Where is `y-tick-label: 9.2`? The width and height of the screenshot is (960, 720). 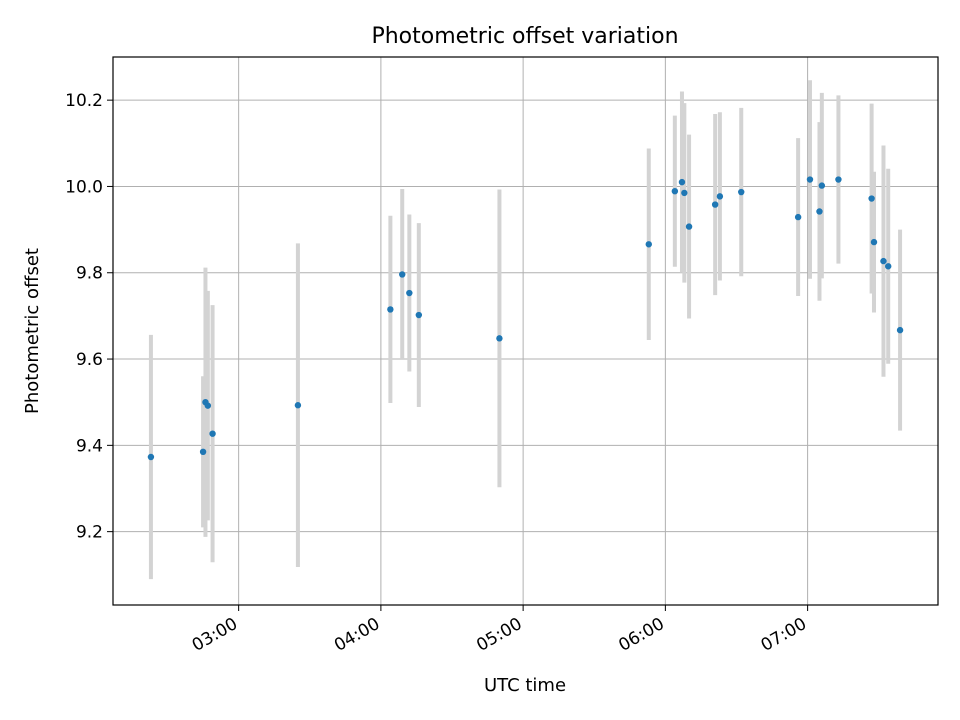 y-tick-label: 9.2 is located at coordinates (89, 533).